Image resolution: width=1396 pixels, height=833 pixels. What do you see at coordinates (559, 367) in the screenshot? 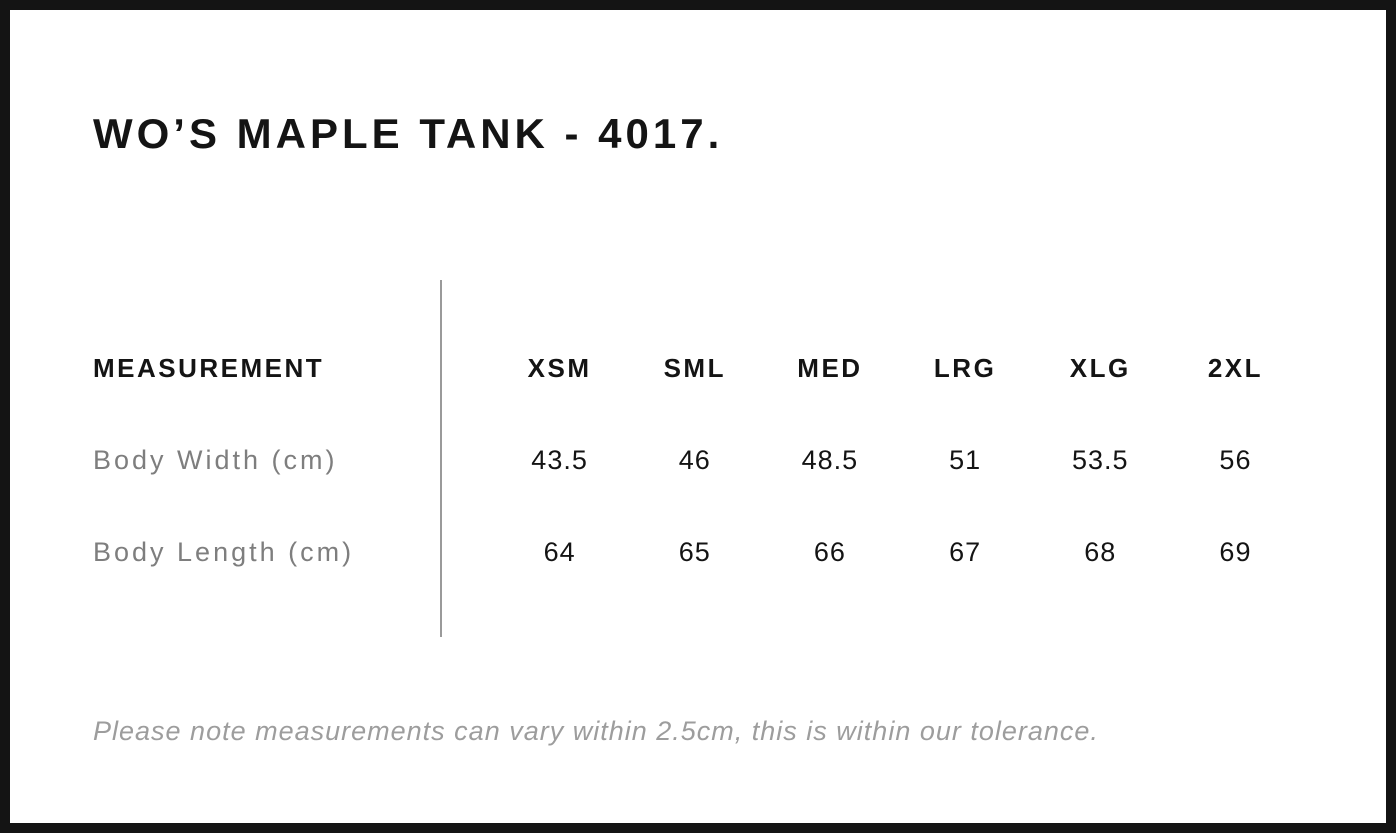
I see `column-header-xsm: XSM` at bounding box center [559, 367].